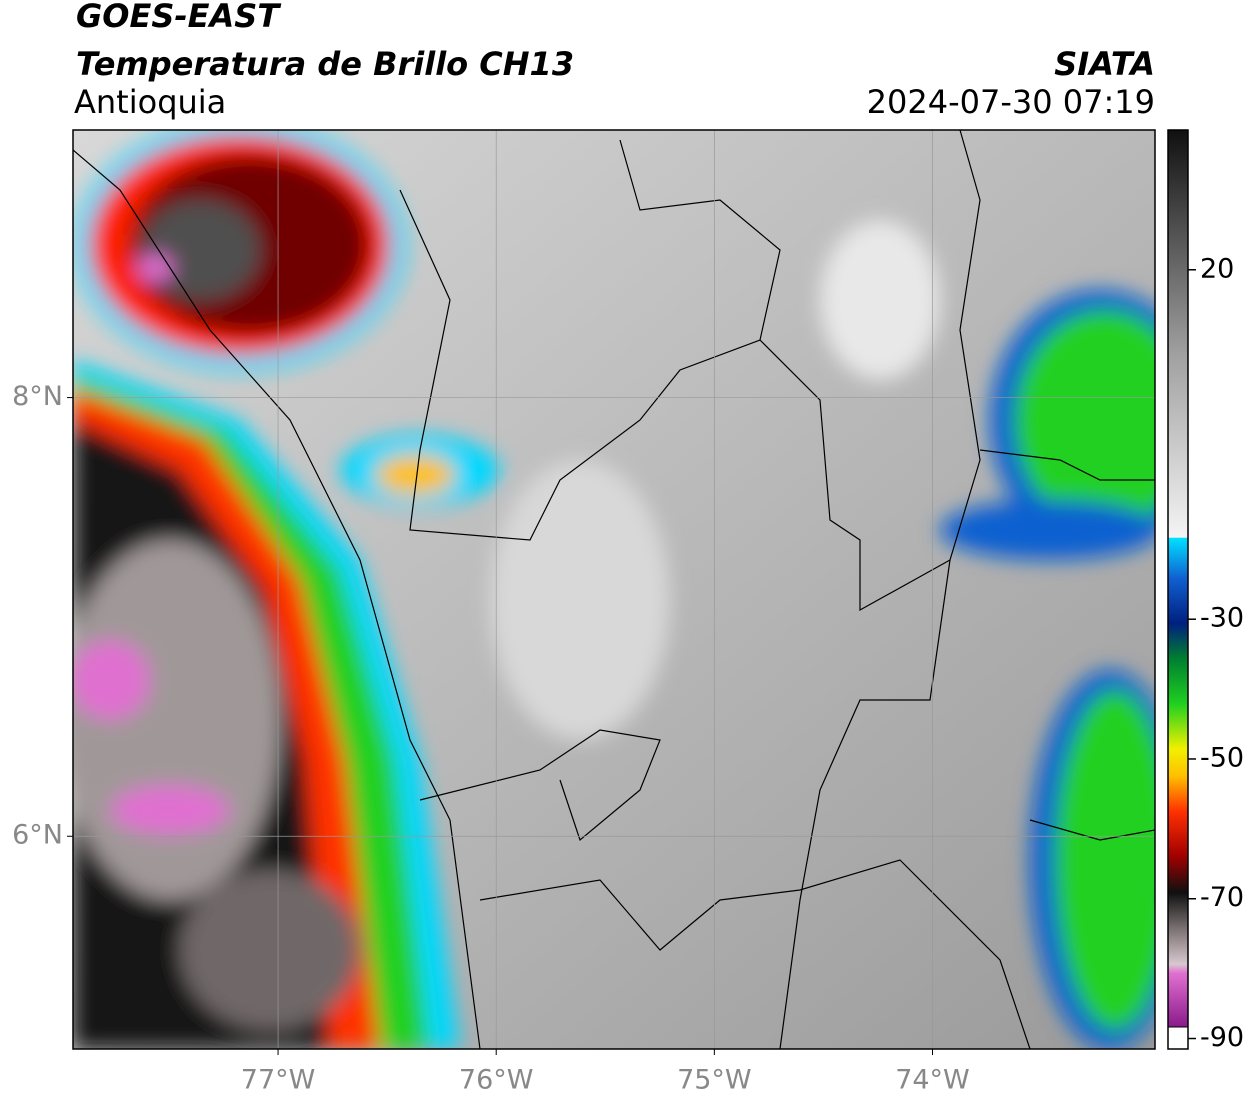 The width and height of the screenshot is (1252, 1103). What do you see at coordinates (496, 1080) in the screenshot?
I see `x-tick-label: 76°W` at bounding box center [496, 1080].